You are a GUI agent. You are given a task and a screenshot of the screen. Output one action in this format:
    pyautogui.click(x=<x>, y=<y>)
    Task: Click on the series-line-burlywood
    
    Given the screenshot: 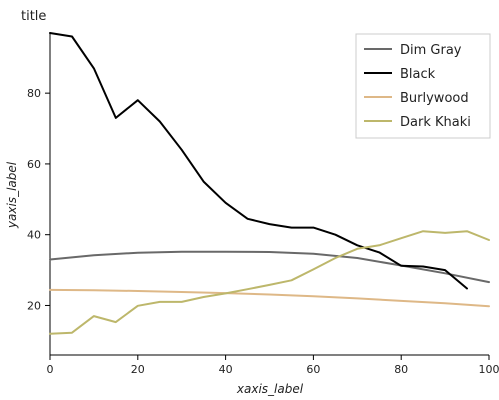 What is the action you would take?
    pyautogui.click(x=269, y=298)
    